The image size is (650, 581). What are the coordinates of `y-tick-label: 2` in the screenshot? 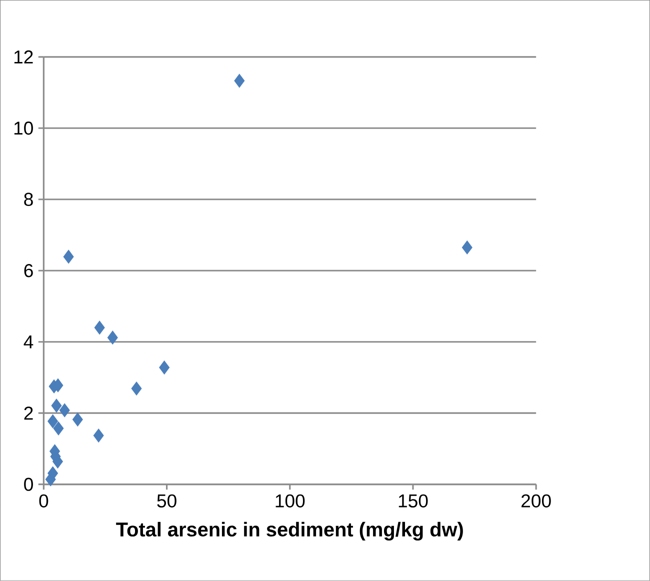 It's located at (28, 413).